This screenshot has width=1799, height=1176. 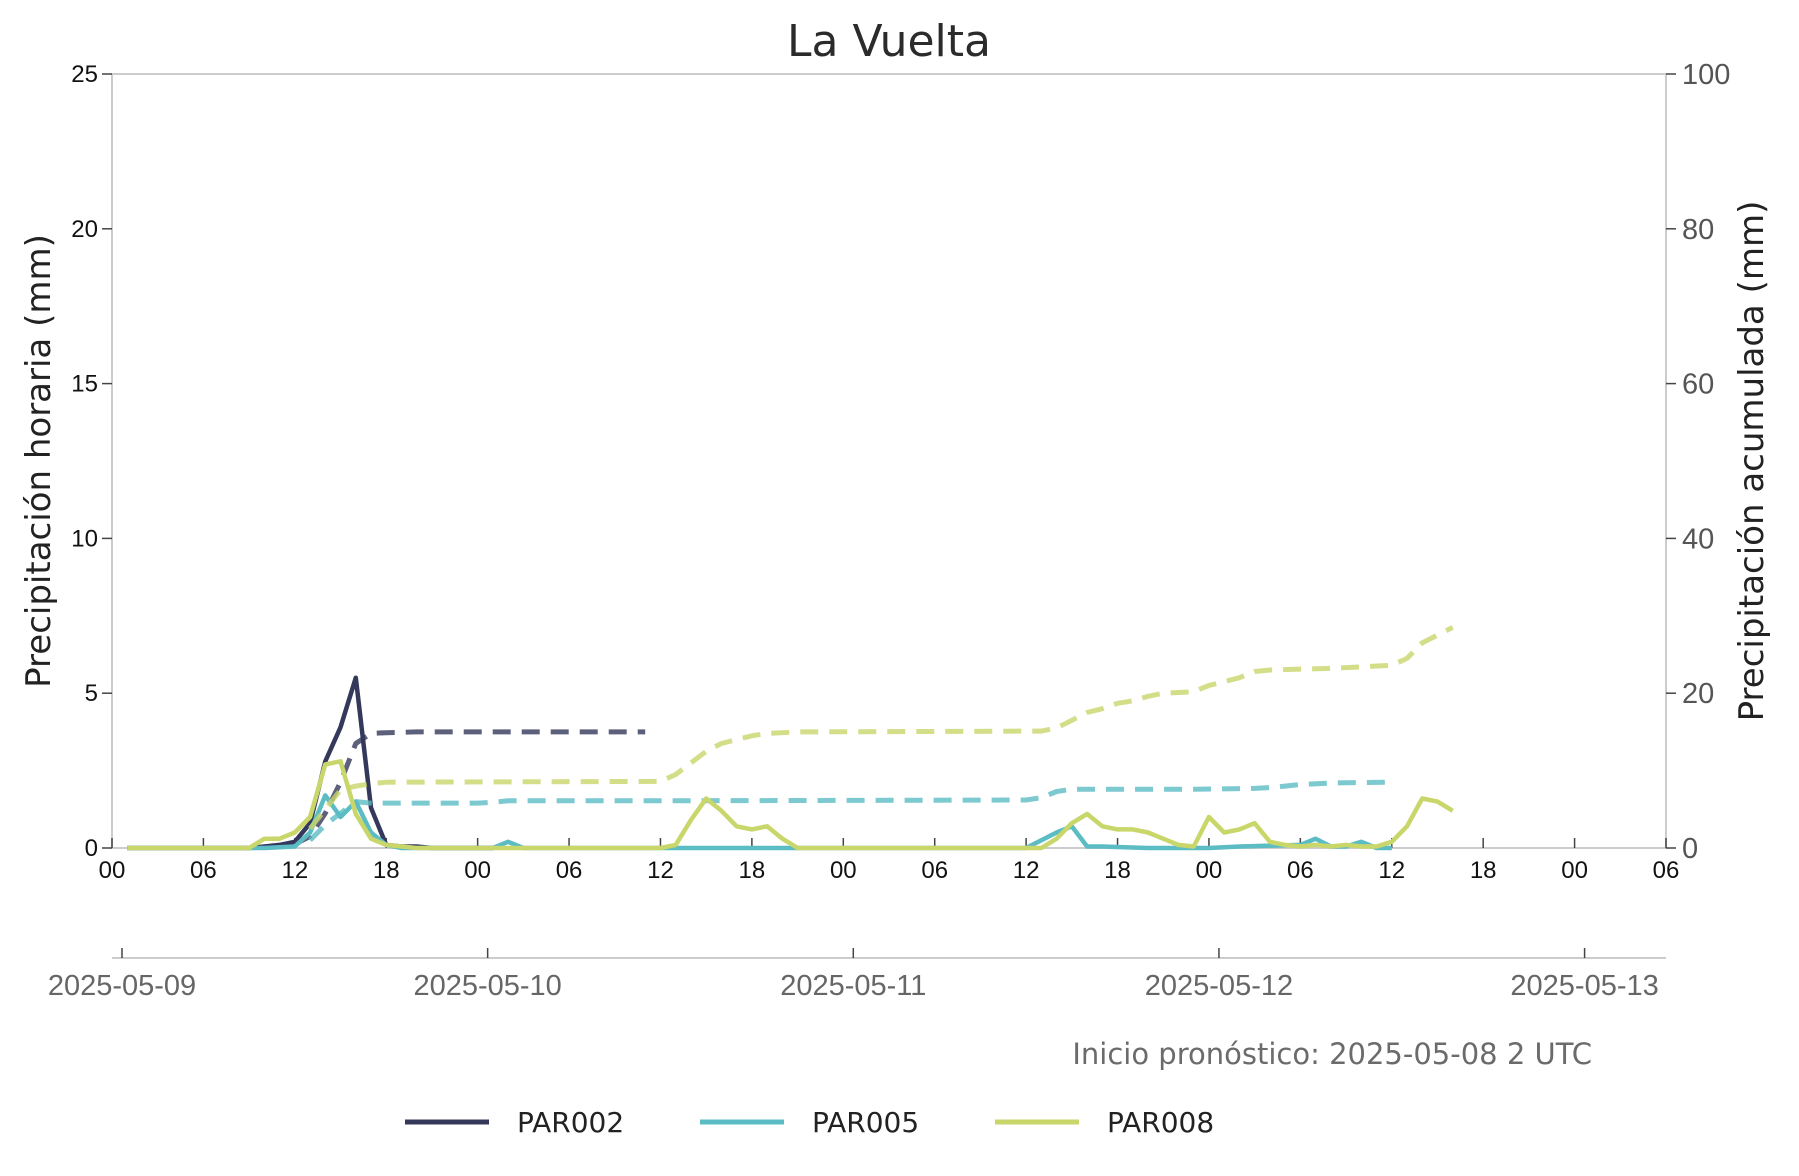 I want to click on y-tick-right-label: 80, so click(x=1698, y=230).